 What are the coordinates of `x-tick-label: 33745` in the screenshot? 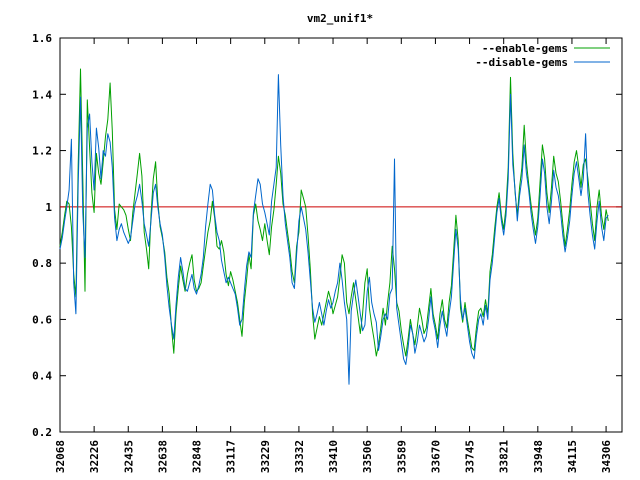 It's located at (470, 456).